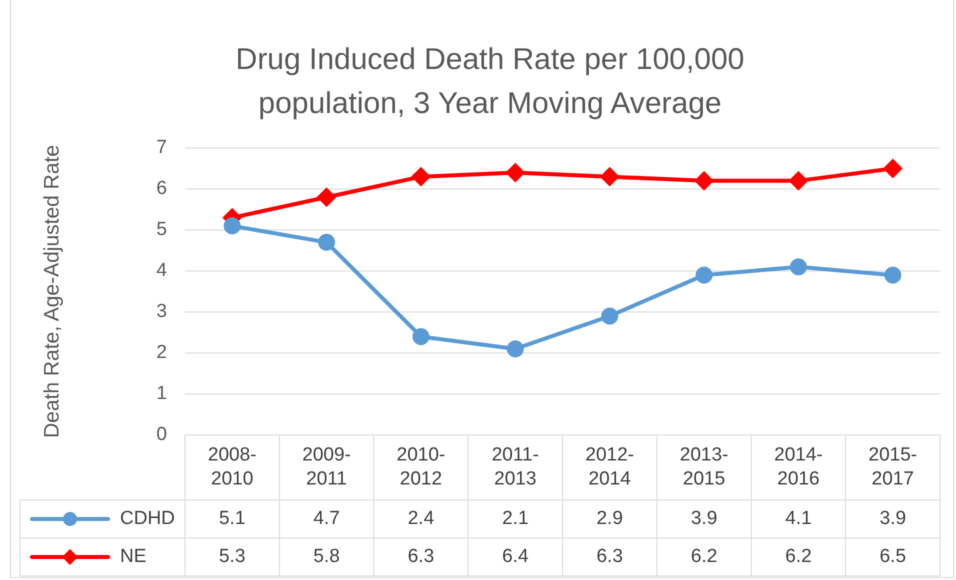 This screenshot has height=580, width=956. What do you see at coordinates (515, 557) in the screenshot?
I see `data-label: 6.4` at bounding box center [515, 557].